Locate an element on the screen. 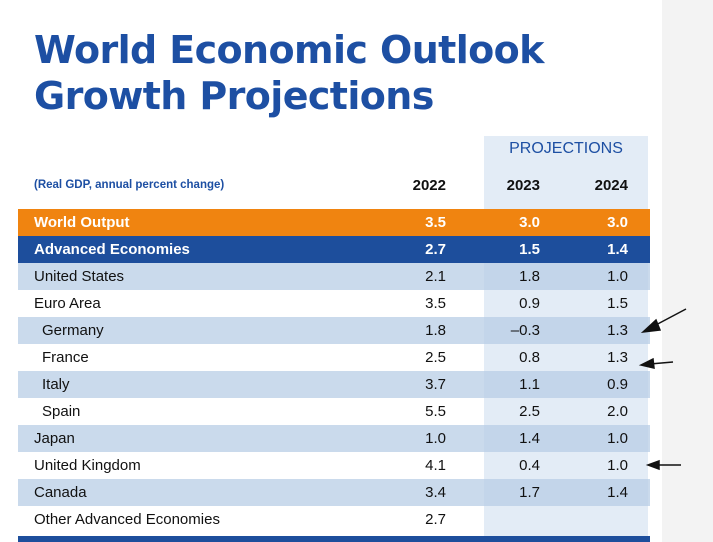  row-label: Spain is located at coordinates (61, 411).